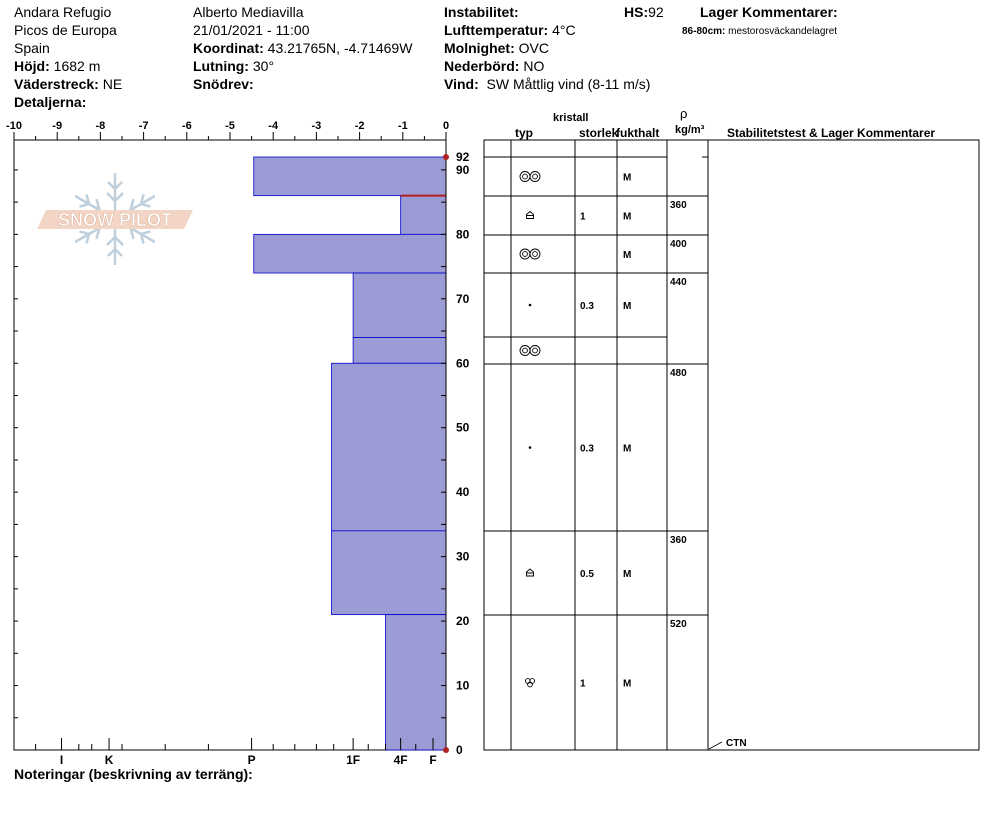  I want to click on aspect-label: Väderstreck:, so click(56, 84).